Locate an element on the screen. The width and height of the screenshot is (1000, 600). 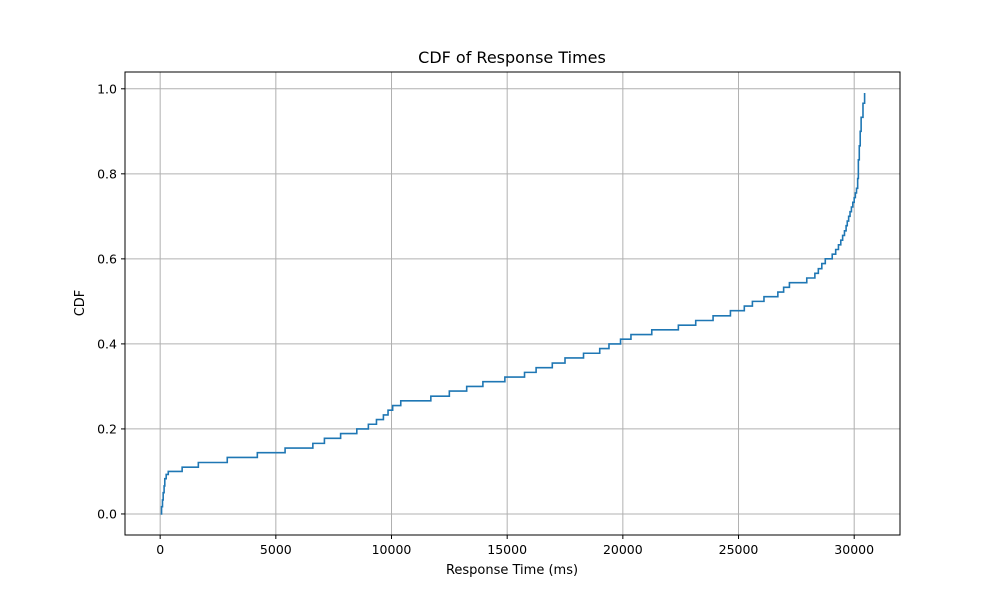
x-axis-ticks: 0 5000 10000 15000 20000 25000 30000 is located at coordinates (515, 546).